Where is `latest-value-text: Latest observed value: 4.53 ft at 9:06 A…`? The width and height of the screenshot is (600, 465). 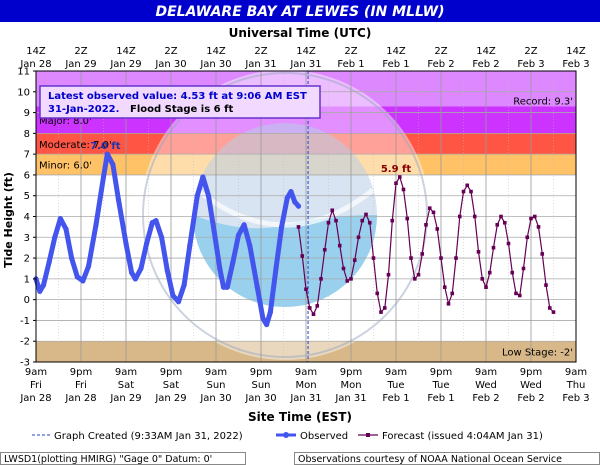
latest-value-text: Latest observed value: 4.53 ft at 9:06 A… is located at coordinates (177, 96).